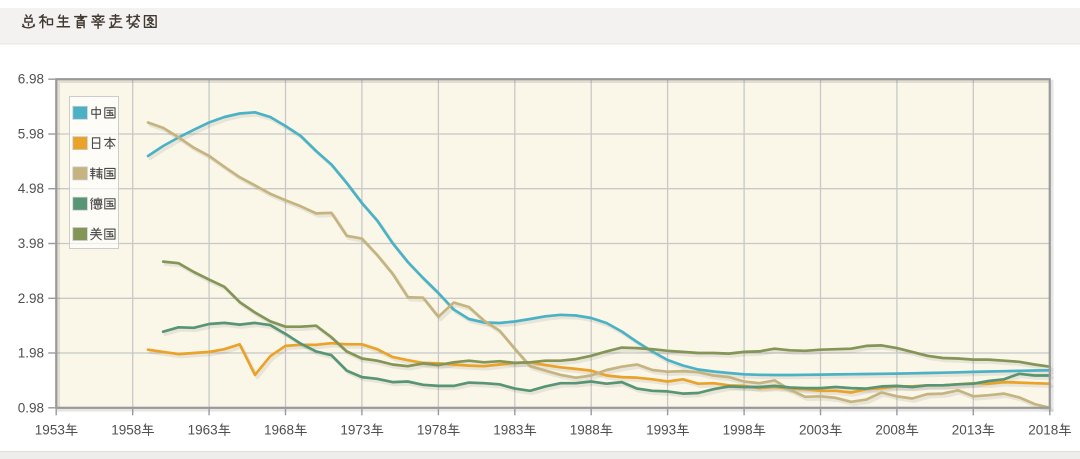 This screenshot has height=459, width=1080. What do you see at coordinates (31, 243) in the screenshot?
I see `svg-text: 3.98` at bounding box center [31, 243].